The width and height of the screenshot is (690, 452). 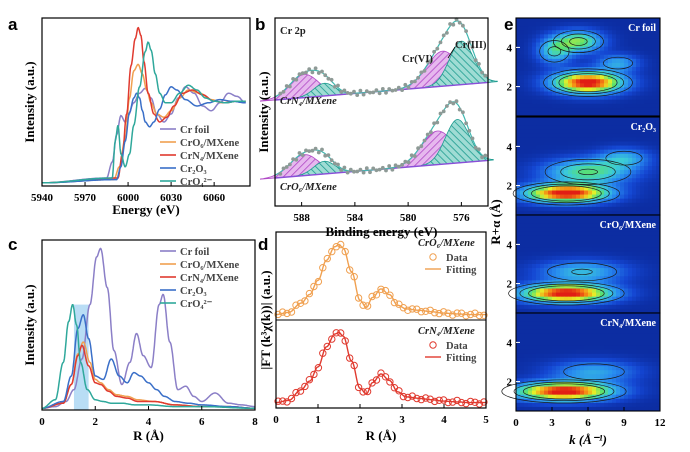 What do you see at coordinates (457, 258) in the screenshot?
I see `legend-data-label: Data` at bounding box center [457, 258].